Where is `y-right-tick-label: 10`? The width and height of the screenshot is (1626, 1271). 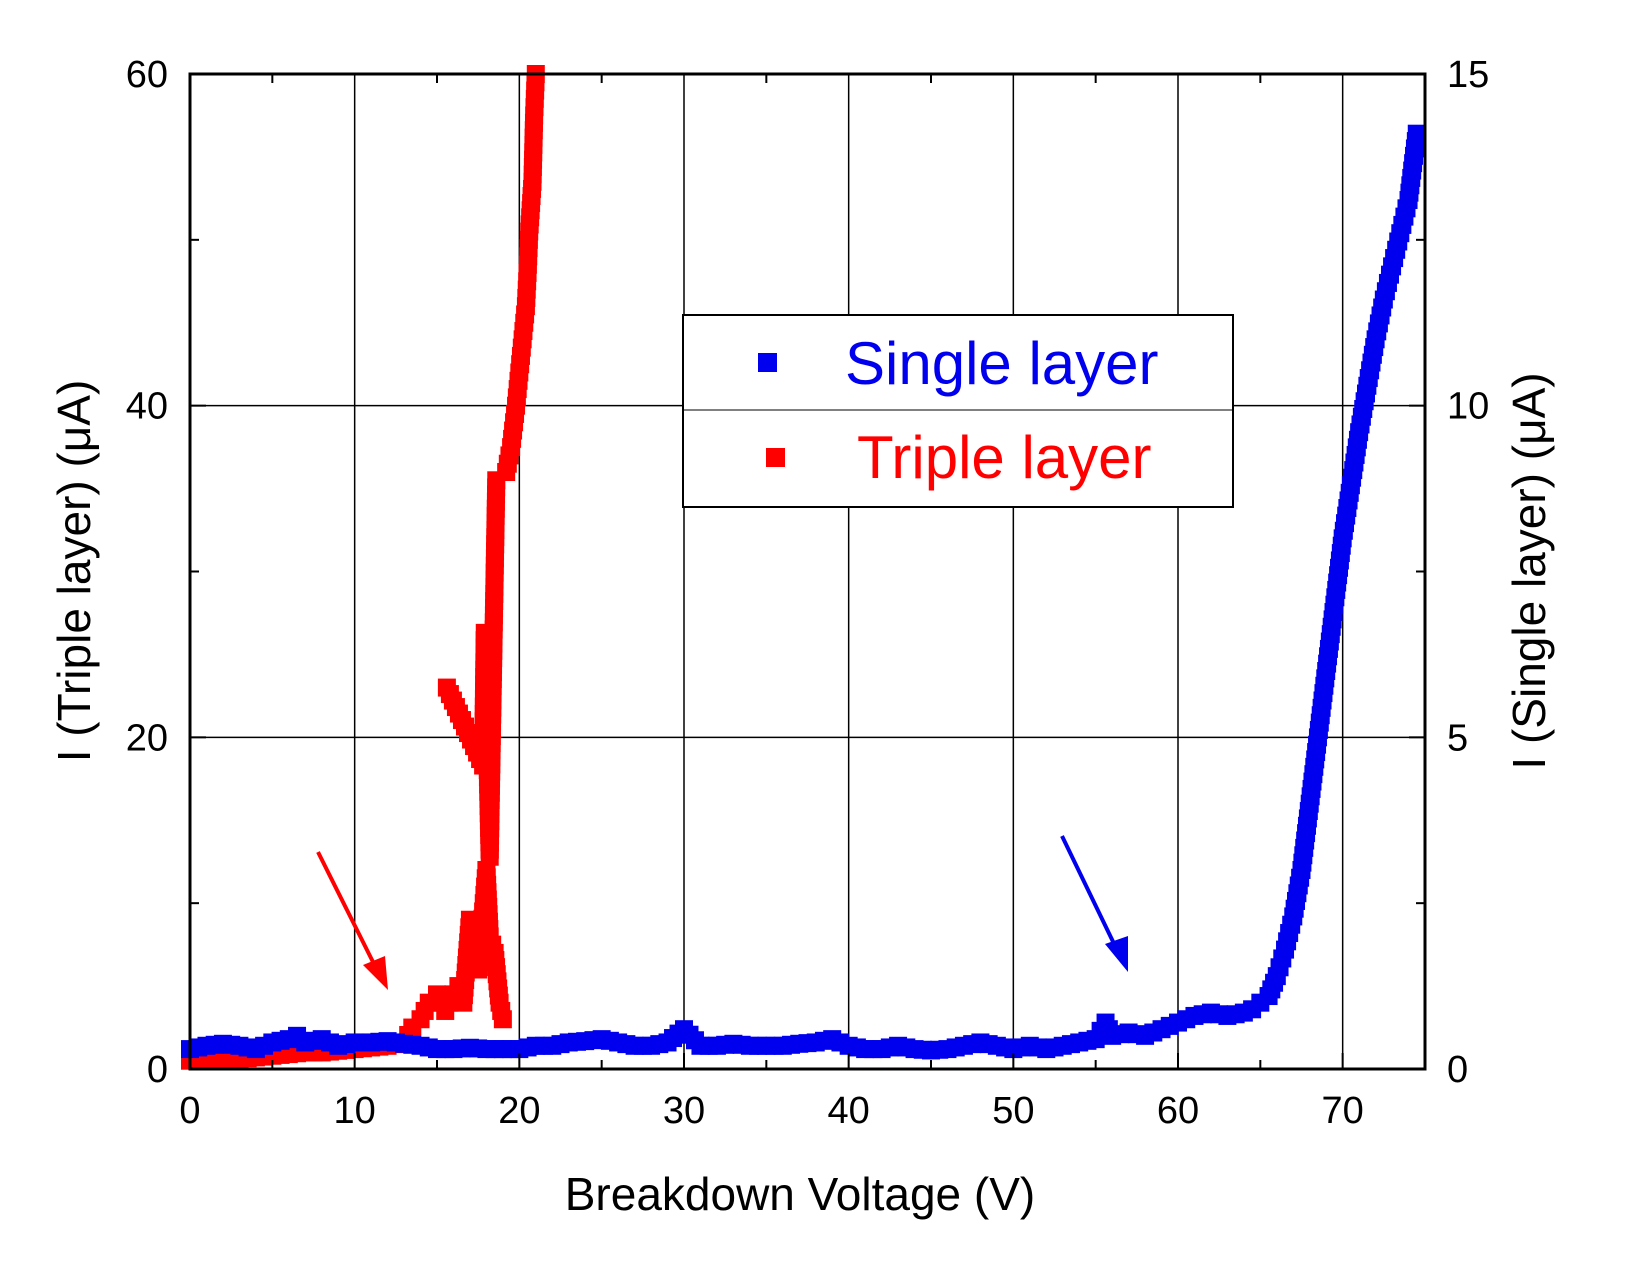
y-right-tick-label: 10 is located at coordinates (1468, 407).